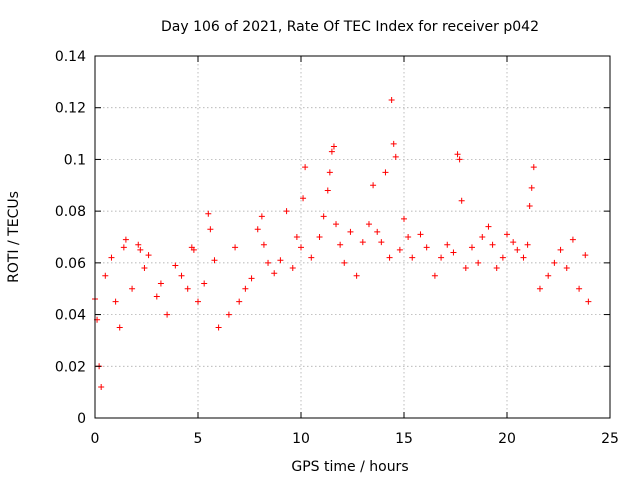 The height and width of the screenshot is (480, 640). What do you see at coordinates (507, 439) in the screenshot?
I see `x-tick-label: 20` at bounding box center [507, 439].